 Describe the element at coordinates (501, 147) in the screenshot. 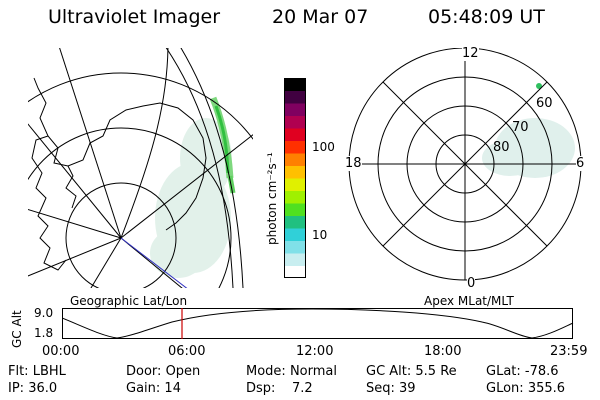

I see `mlat-label-80: 80` at that location.